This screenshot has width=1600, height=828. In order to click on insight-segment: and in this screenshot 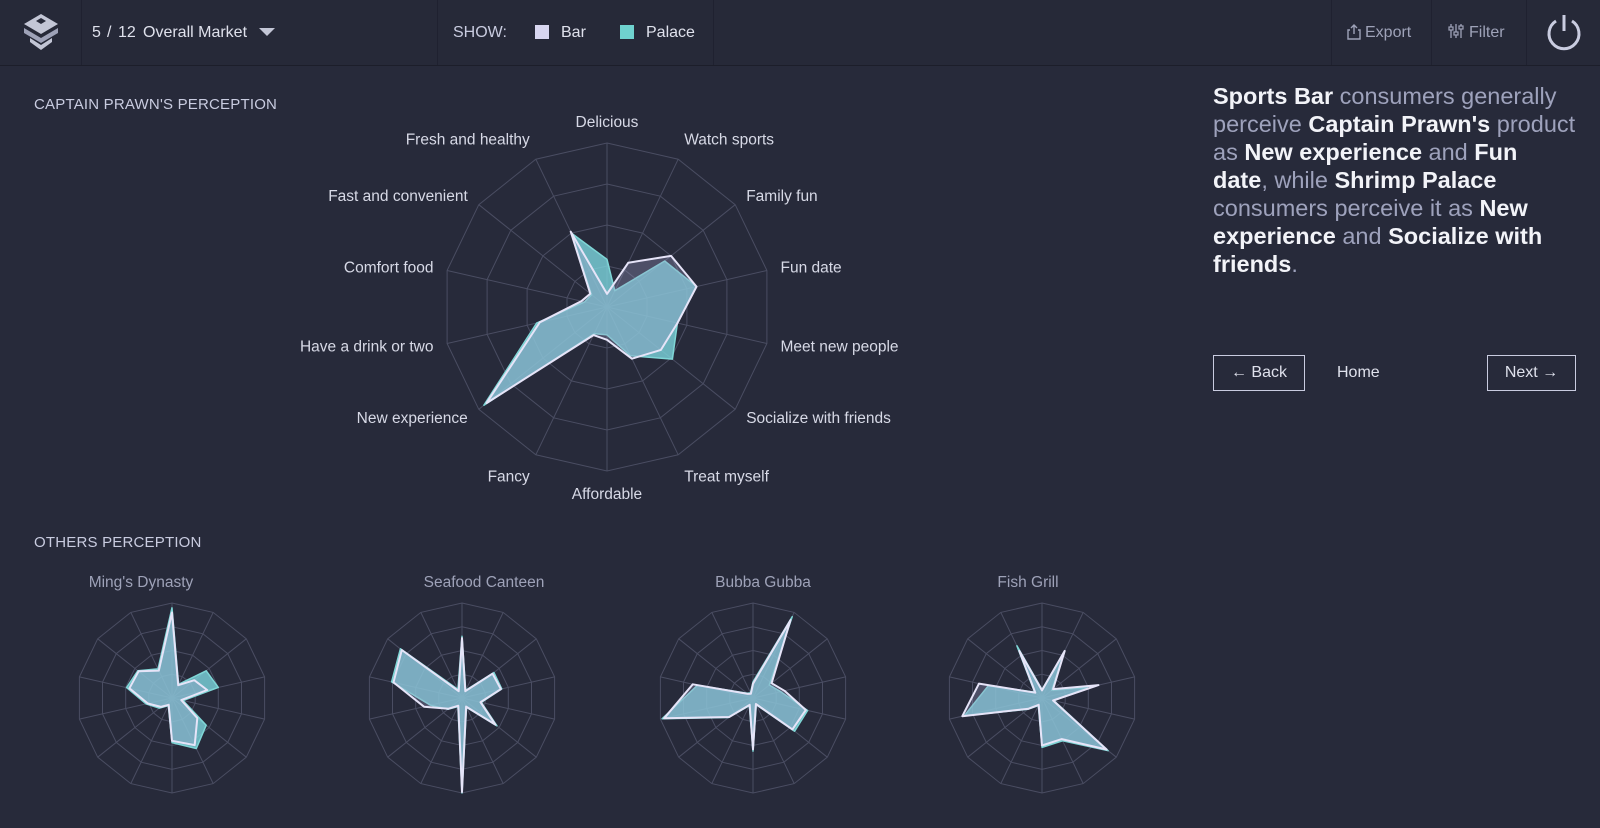, I will do `click(1362, 236)`.